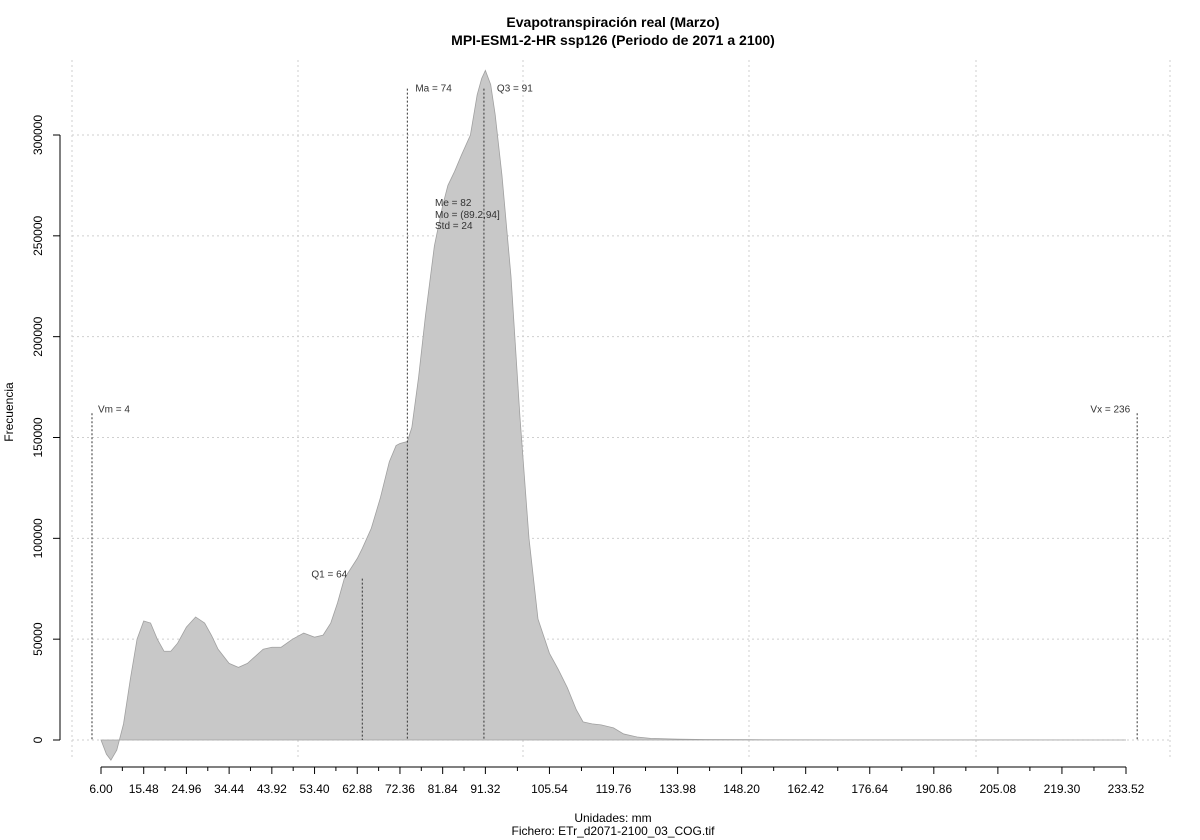 This screenshot has width=1200, height=840. What do you see at coordinates (998, 789) in the screenshot?
I see `x-tick-label: 205.08` at bounding box center [998, 789].